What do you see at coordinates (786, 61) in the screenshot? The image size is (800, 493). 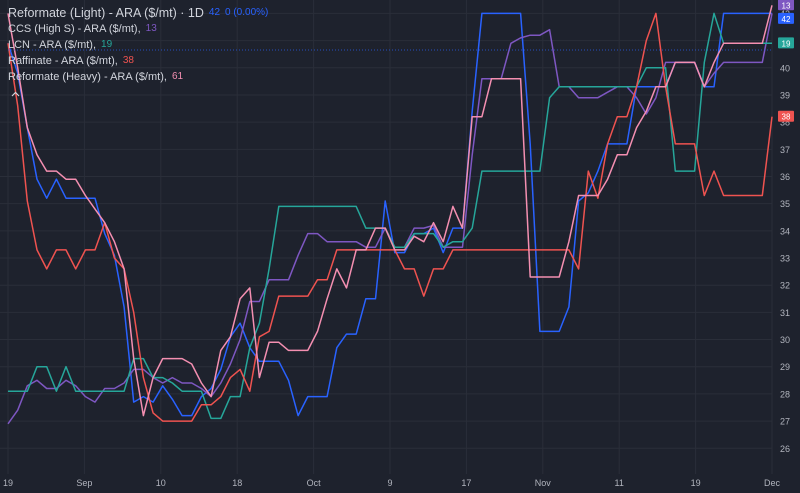 I see `price-scale-labels: 6113421938` at bounding box center [786, 61].